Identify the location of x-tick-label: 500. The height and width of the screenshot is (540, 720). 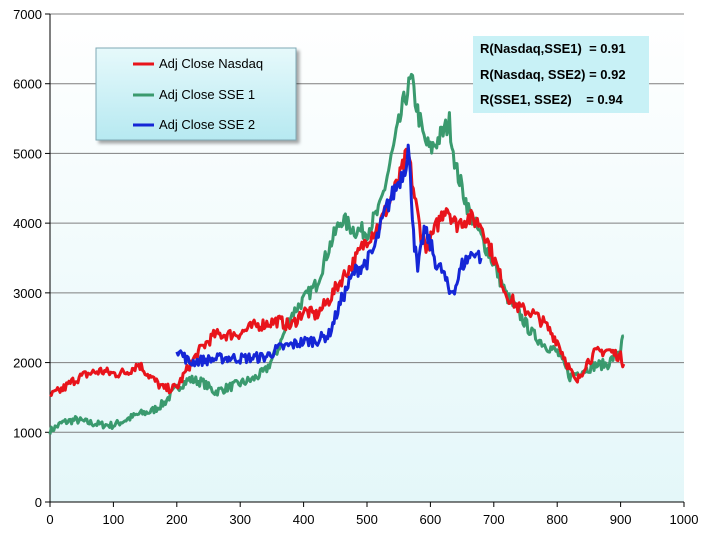
(367, 519).